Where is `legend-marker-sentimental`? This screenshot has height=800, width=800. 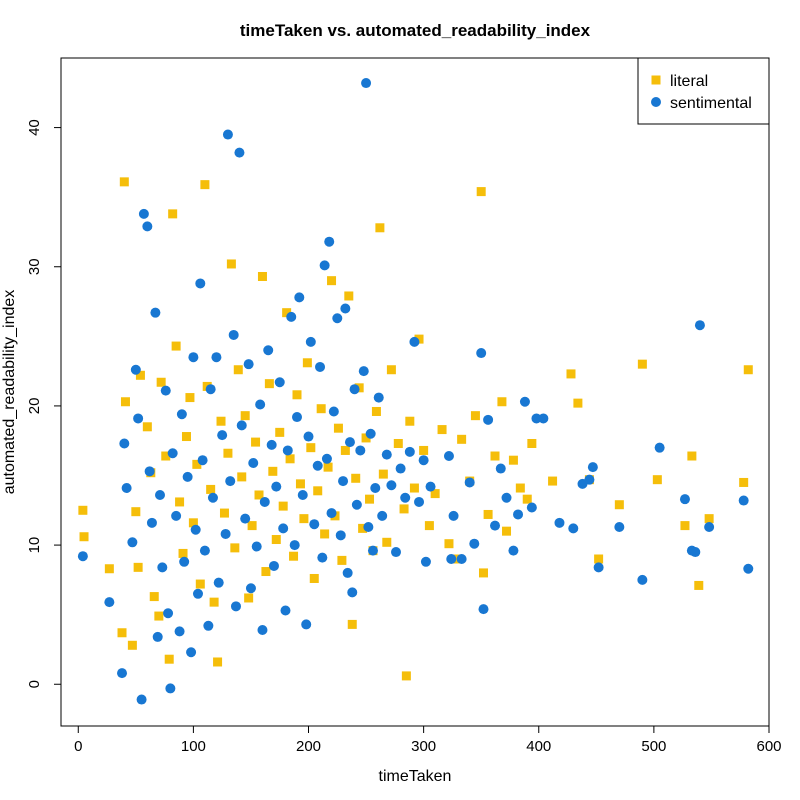
legend-marker-sentimental is located at coordinates (656, 102).